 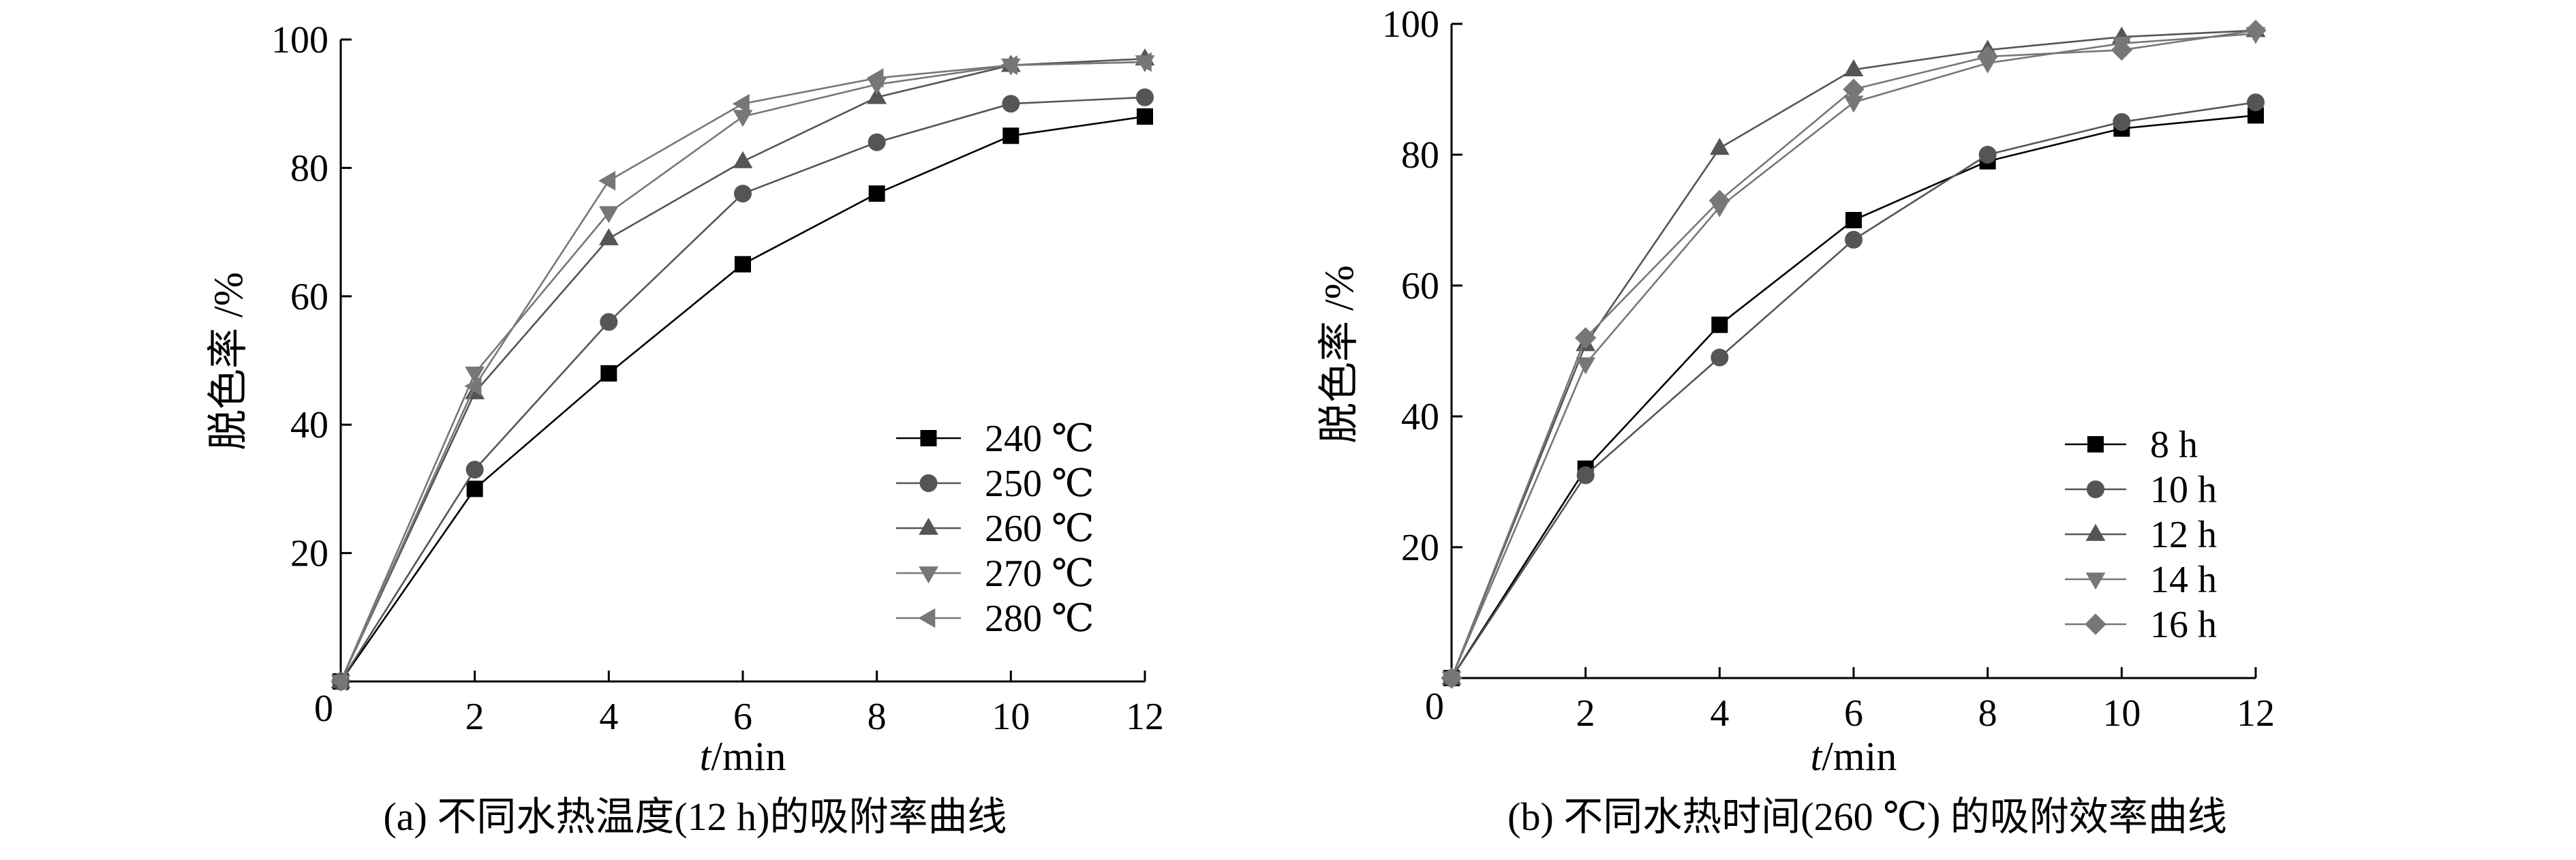 I want to click on y-tick-label: 40, so click(x=1420, y=417).